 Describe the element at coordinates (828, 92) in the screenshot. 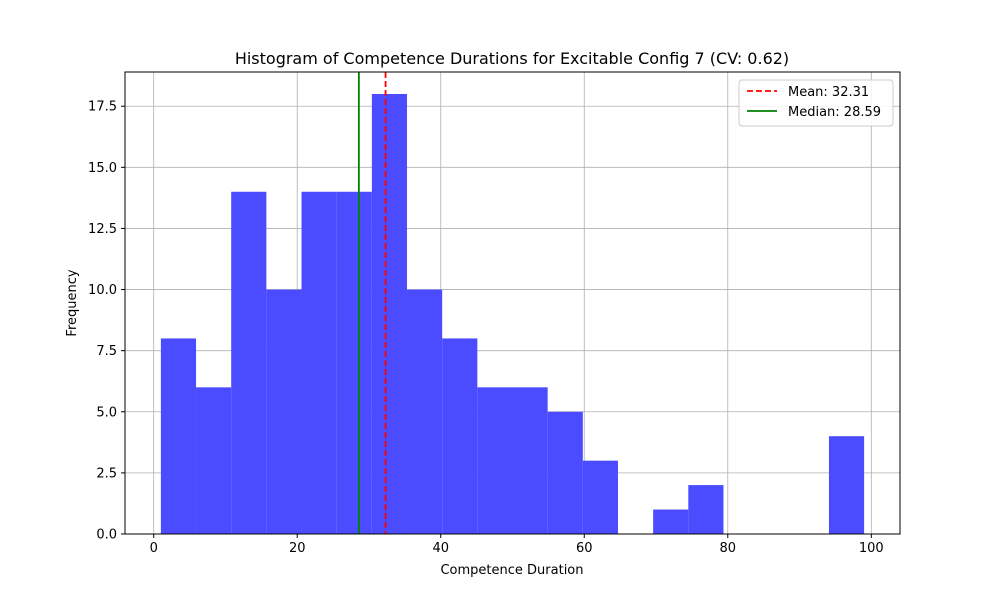

I see `legend-mean-label: Mean: 32.31` at that location.